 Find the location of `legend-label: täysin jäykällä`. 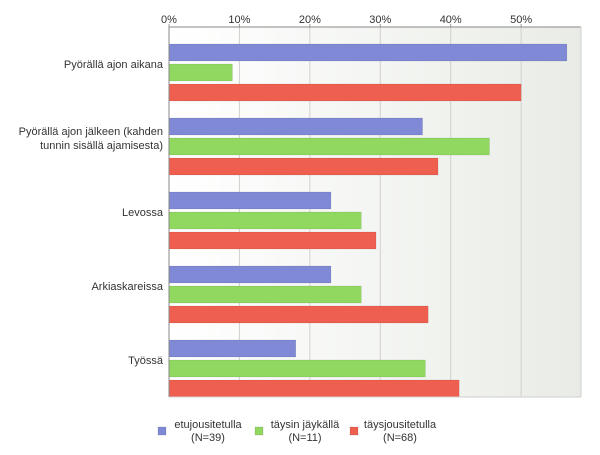

legend-label: täysin jäykällä is located at coordinates (305, 425).